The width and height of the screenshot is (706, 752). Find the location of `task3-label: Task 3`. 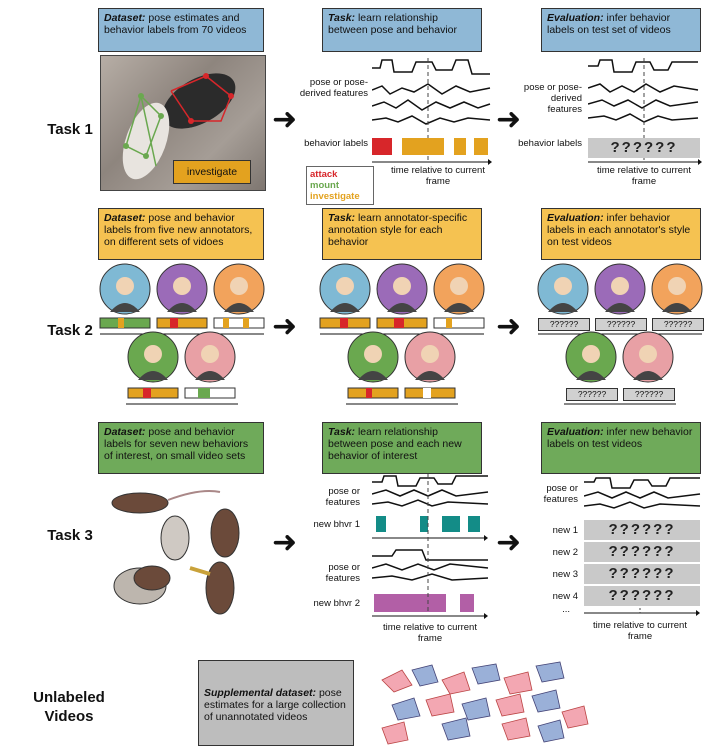

task3-label: Task 3 is located at coordinates (70, 535).